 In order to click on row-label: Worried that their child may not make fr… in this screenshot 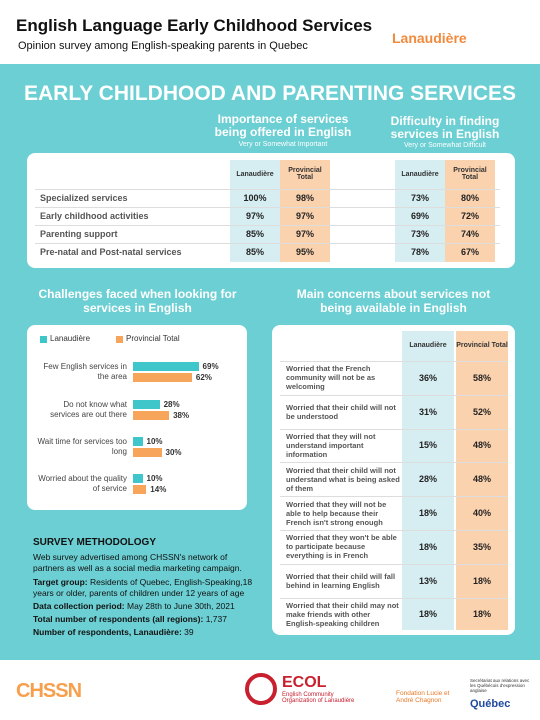, I will do `click(342, 614)`.